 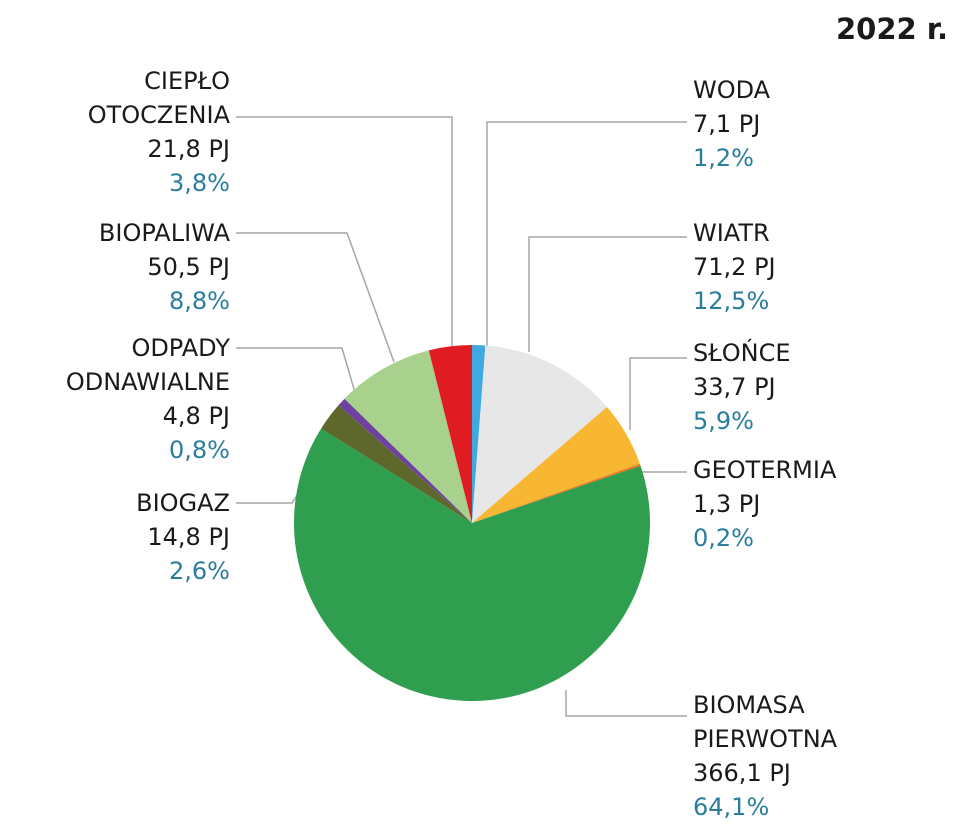 I want to click on slice-label-percent: 0,2%, so click(x=723, y=538).